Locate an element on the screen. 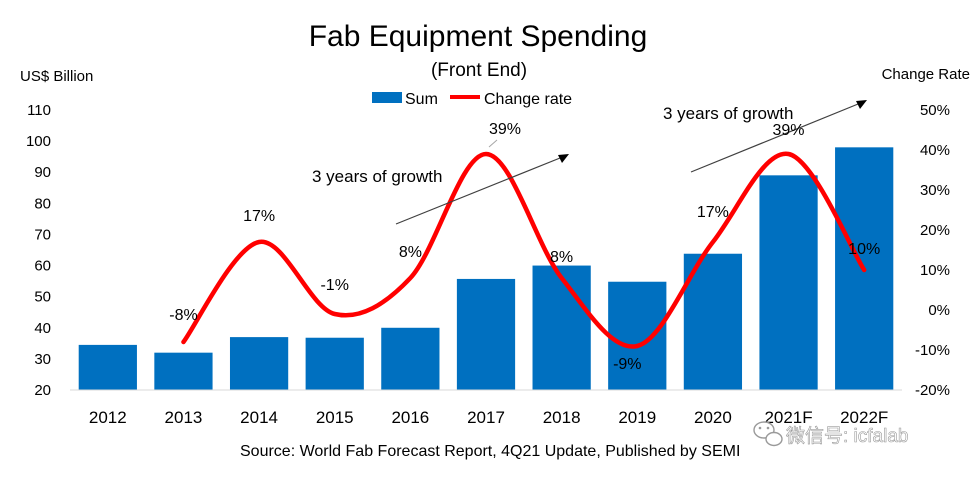 The width and height of the screenshot is (977, 477). y-tick-label: 20 is located at coordinates (42, 390).